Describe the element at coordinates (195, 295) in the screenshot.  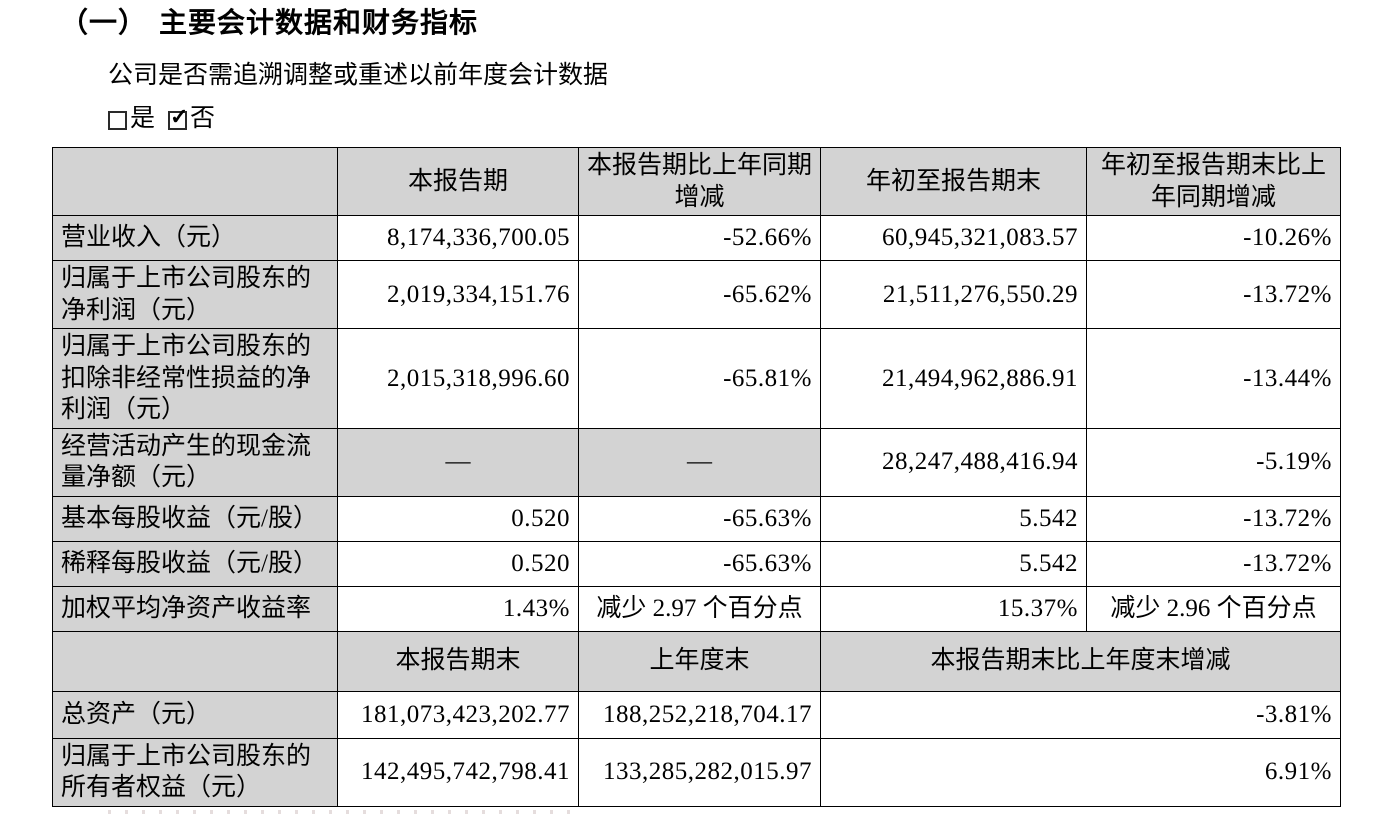
I see `row-label-cell: 归属于上市公司股东的净利润（元）` at that location.